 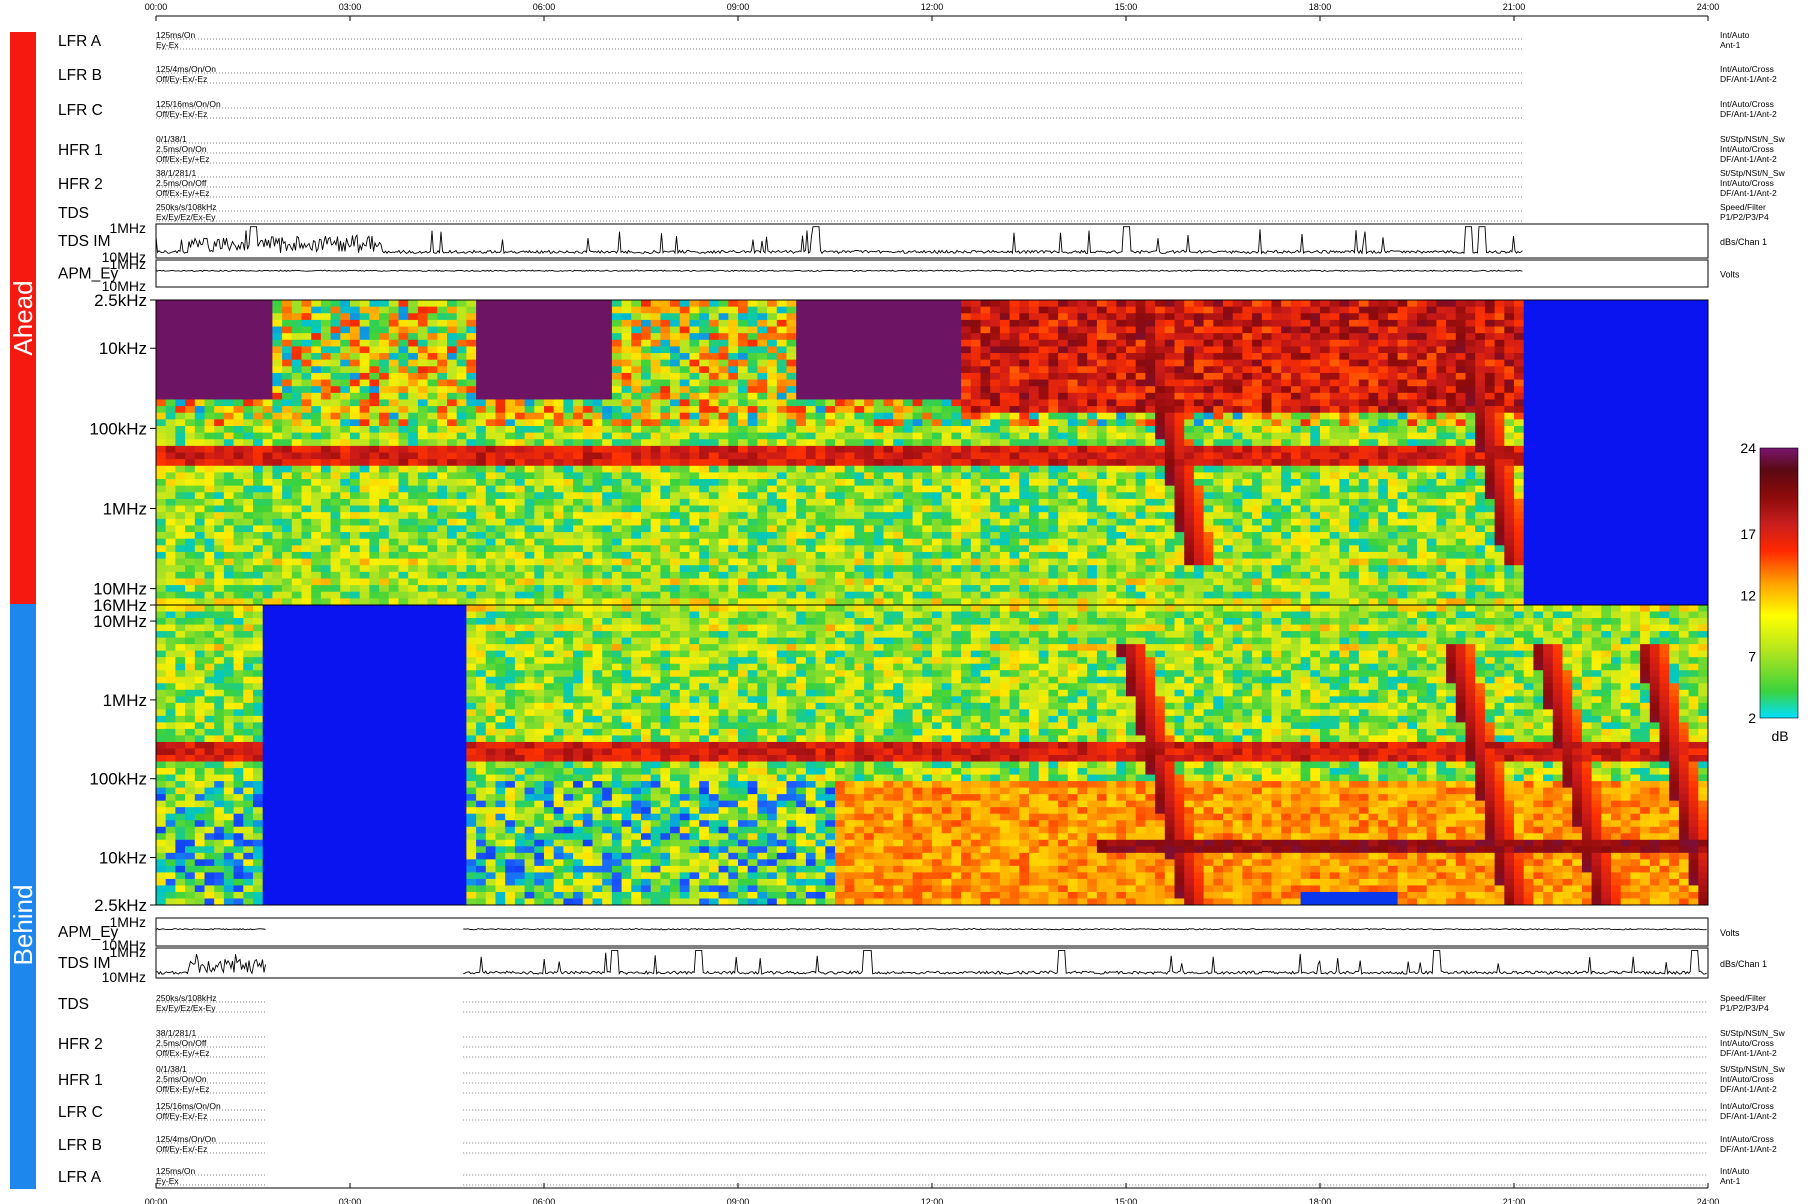 I want to click on track-name: HFR 2, so click(x=80, y=184).